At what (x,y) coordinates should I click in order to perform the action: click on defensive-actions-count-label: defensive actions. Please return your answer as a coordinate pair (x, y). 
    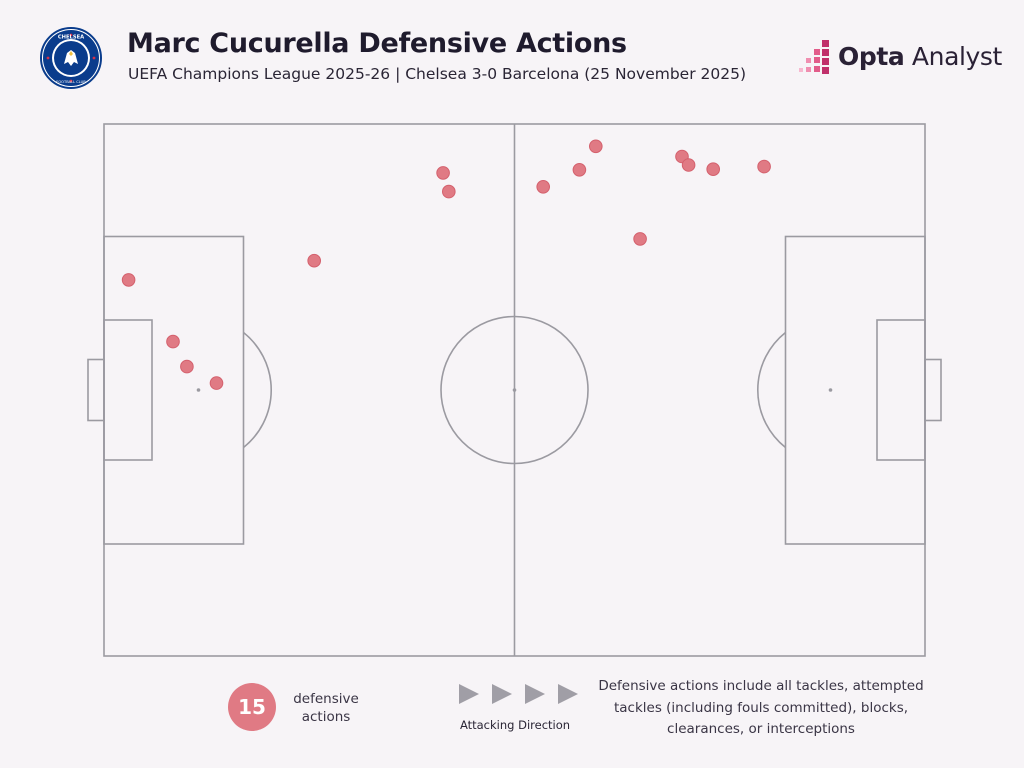
    Looking at the image, I should click on (326, 708).